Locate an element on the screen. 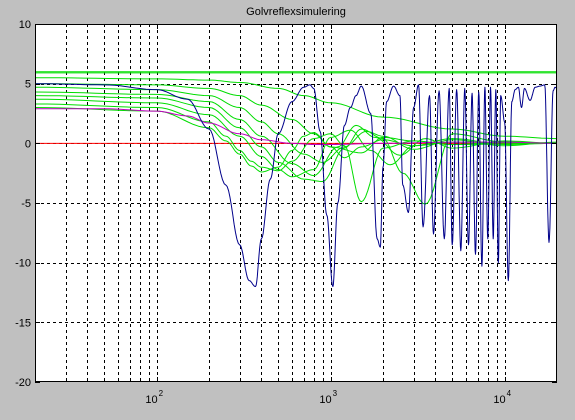 The width and height of the screenshot is (575, 420). x-tick-label: 10² is located at coordinates (154, 397).